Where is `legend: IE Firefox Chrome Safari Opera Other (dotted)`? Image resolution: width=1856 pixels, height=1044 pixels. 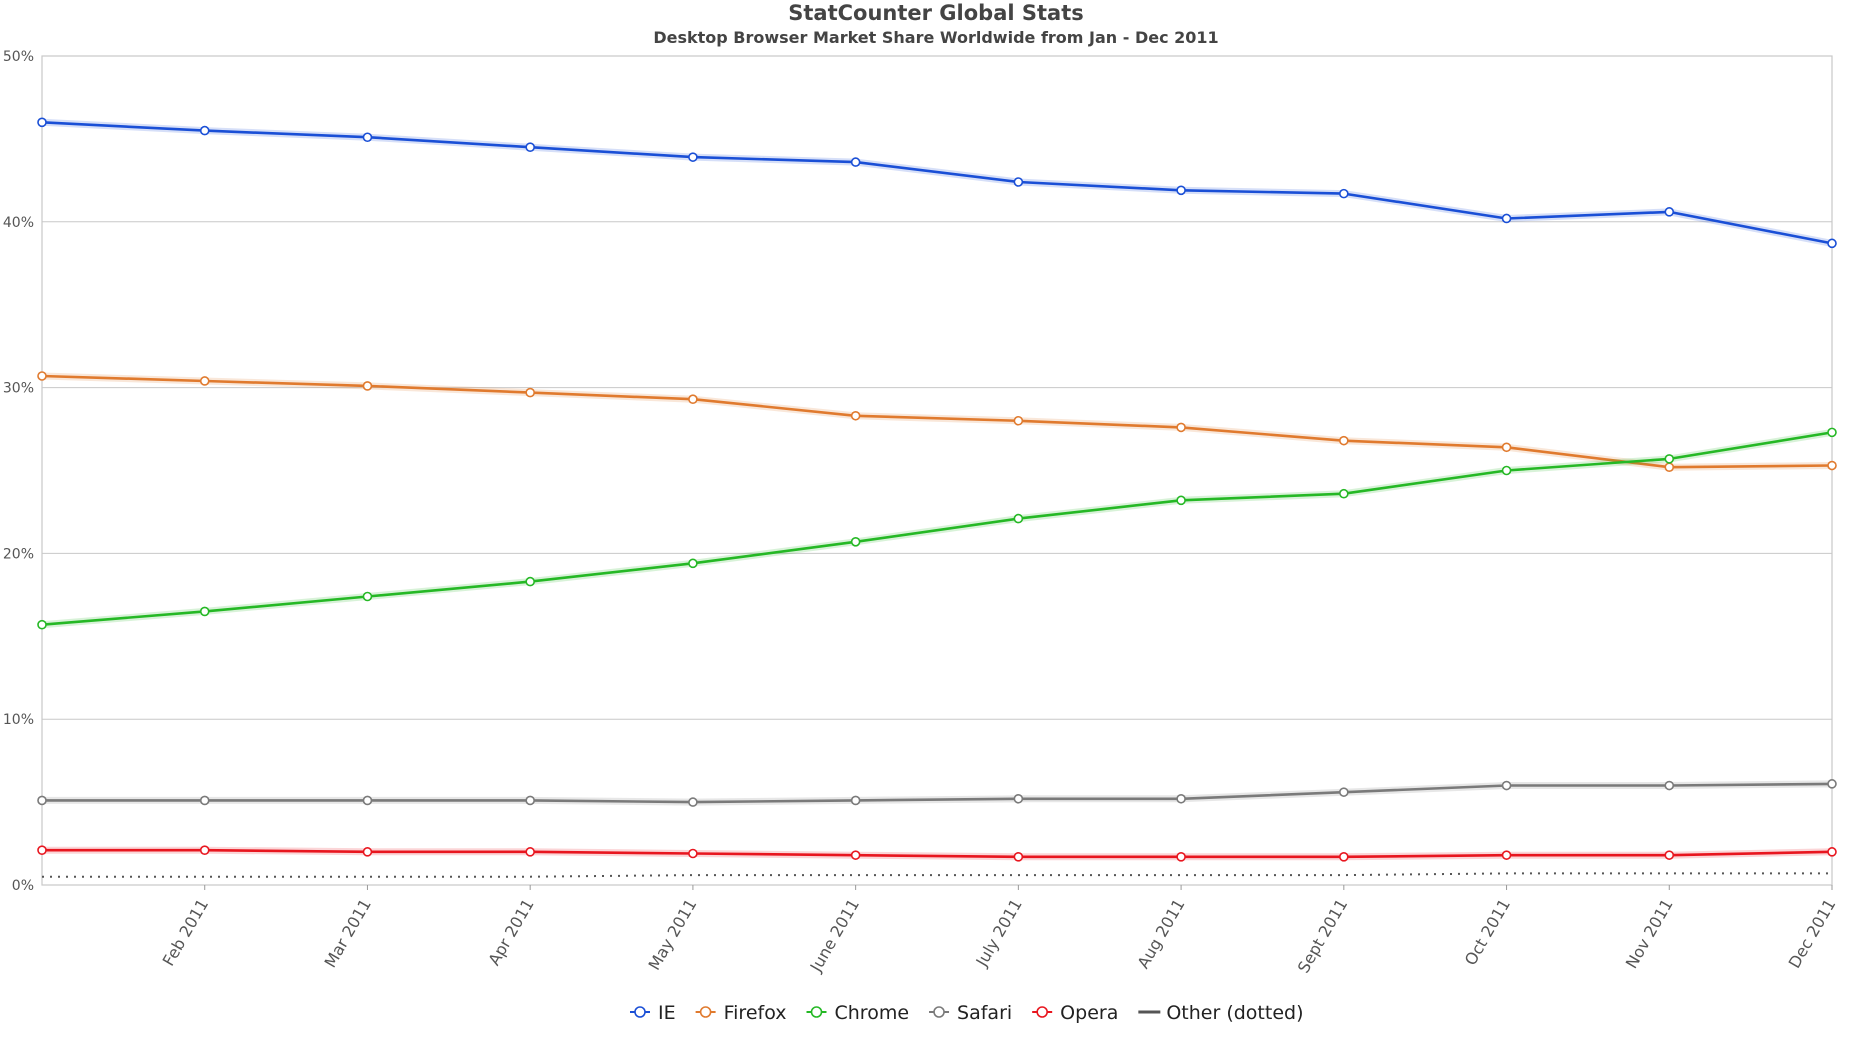
legend: IE Firefox Chrome Safari Opera Other (dotted) is located at coordinates (967, 1013).